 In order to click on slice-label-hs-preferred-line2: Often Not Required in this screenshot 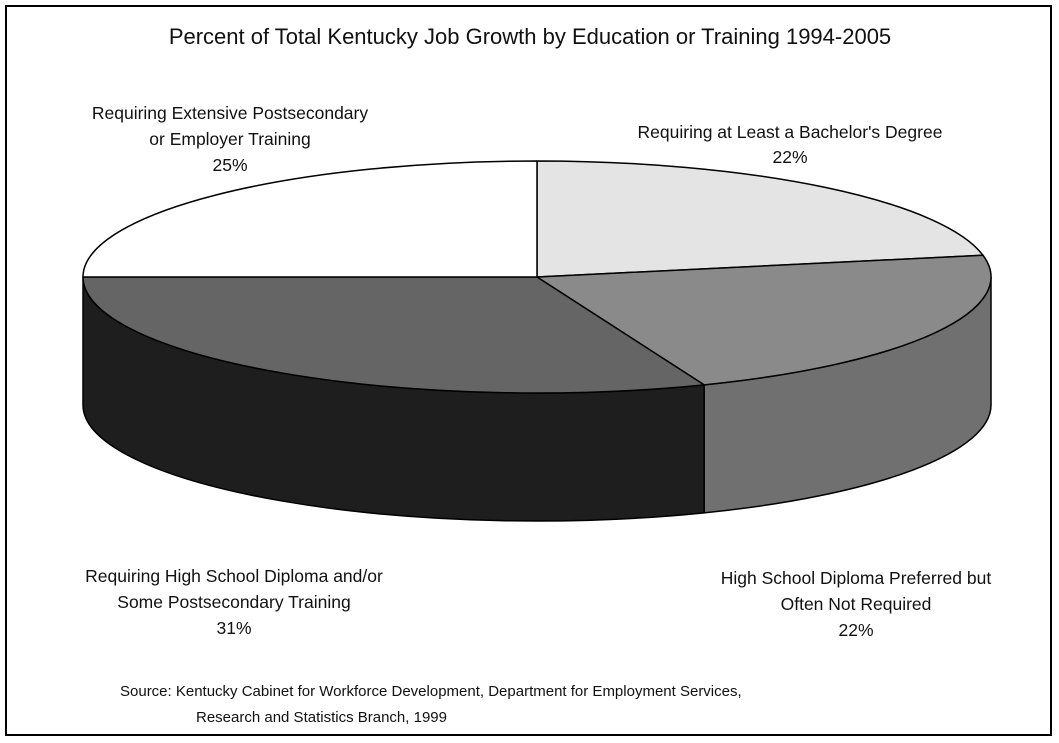, I will do `click(856, 604)`.